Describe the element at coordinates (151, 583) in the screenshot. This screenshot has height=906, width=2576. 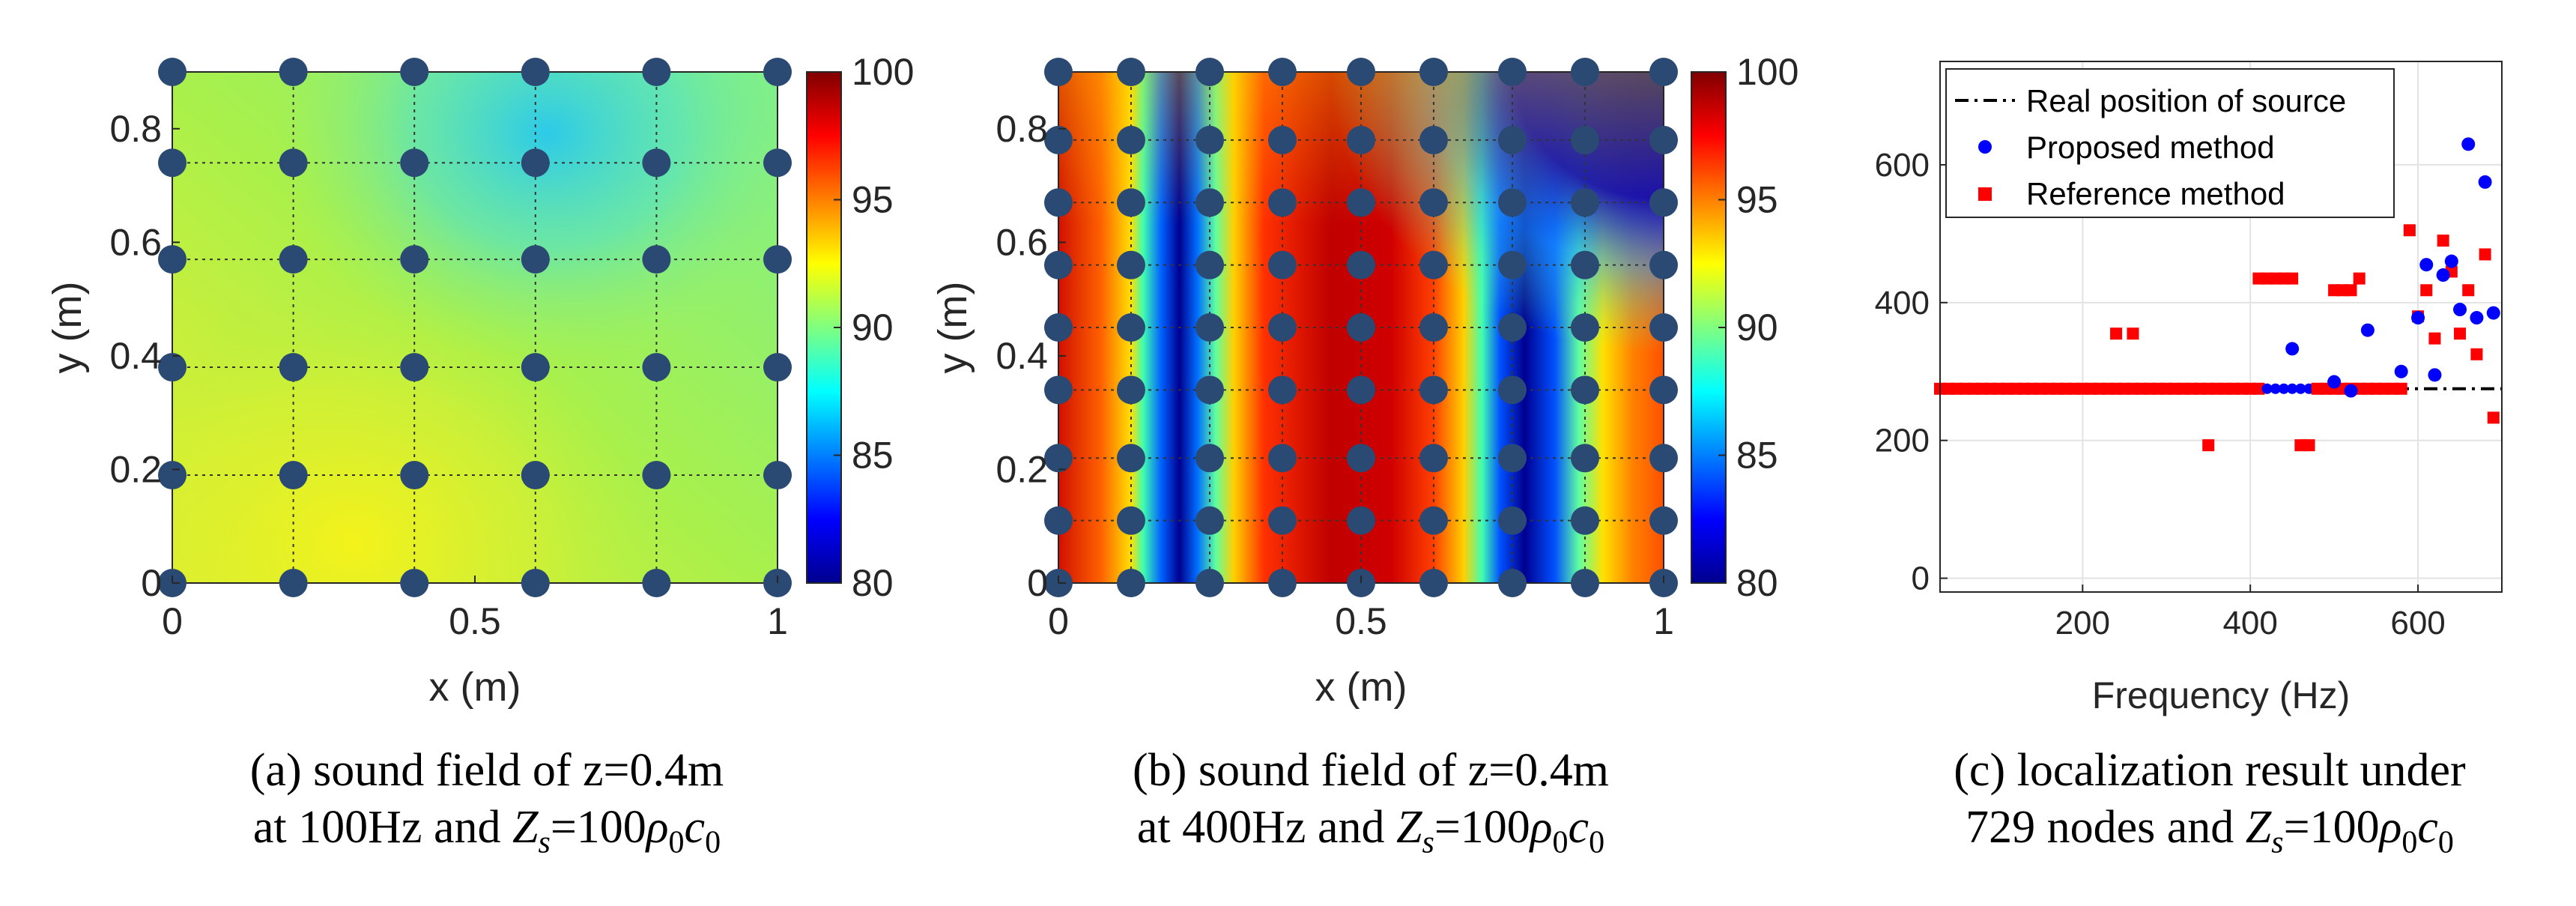
I see `y-tick-label-a: 0` at that location.